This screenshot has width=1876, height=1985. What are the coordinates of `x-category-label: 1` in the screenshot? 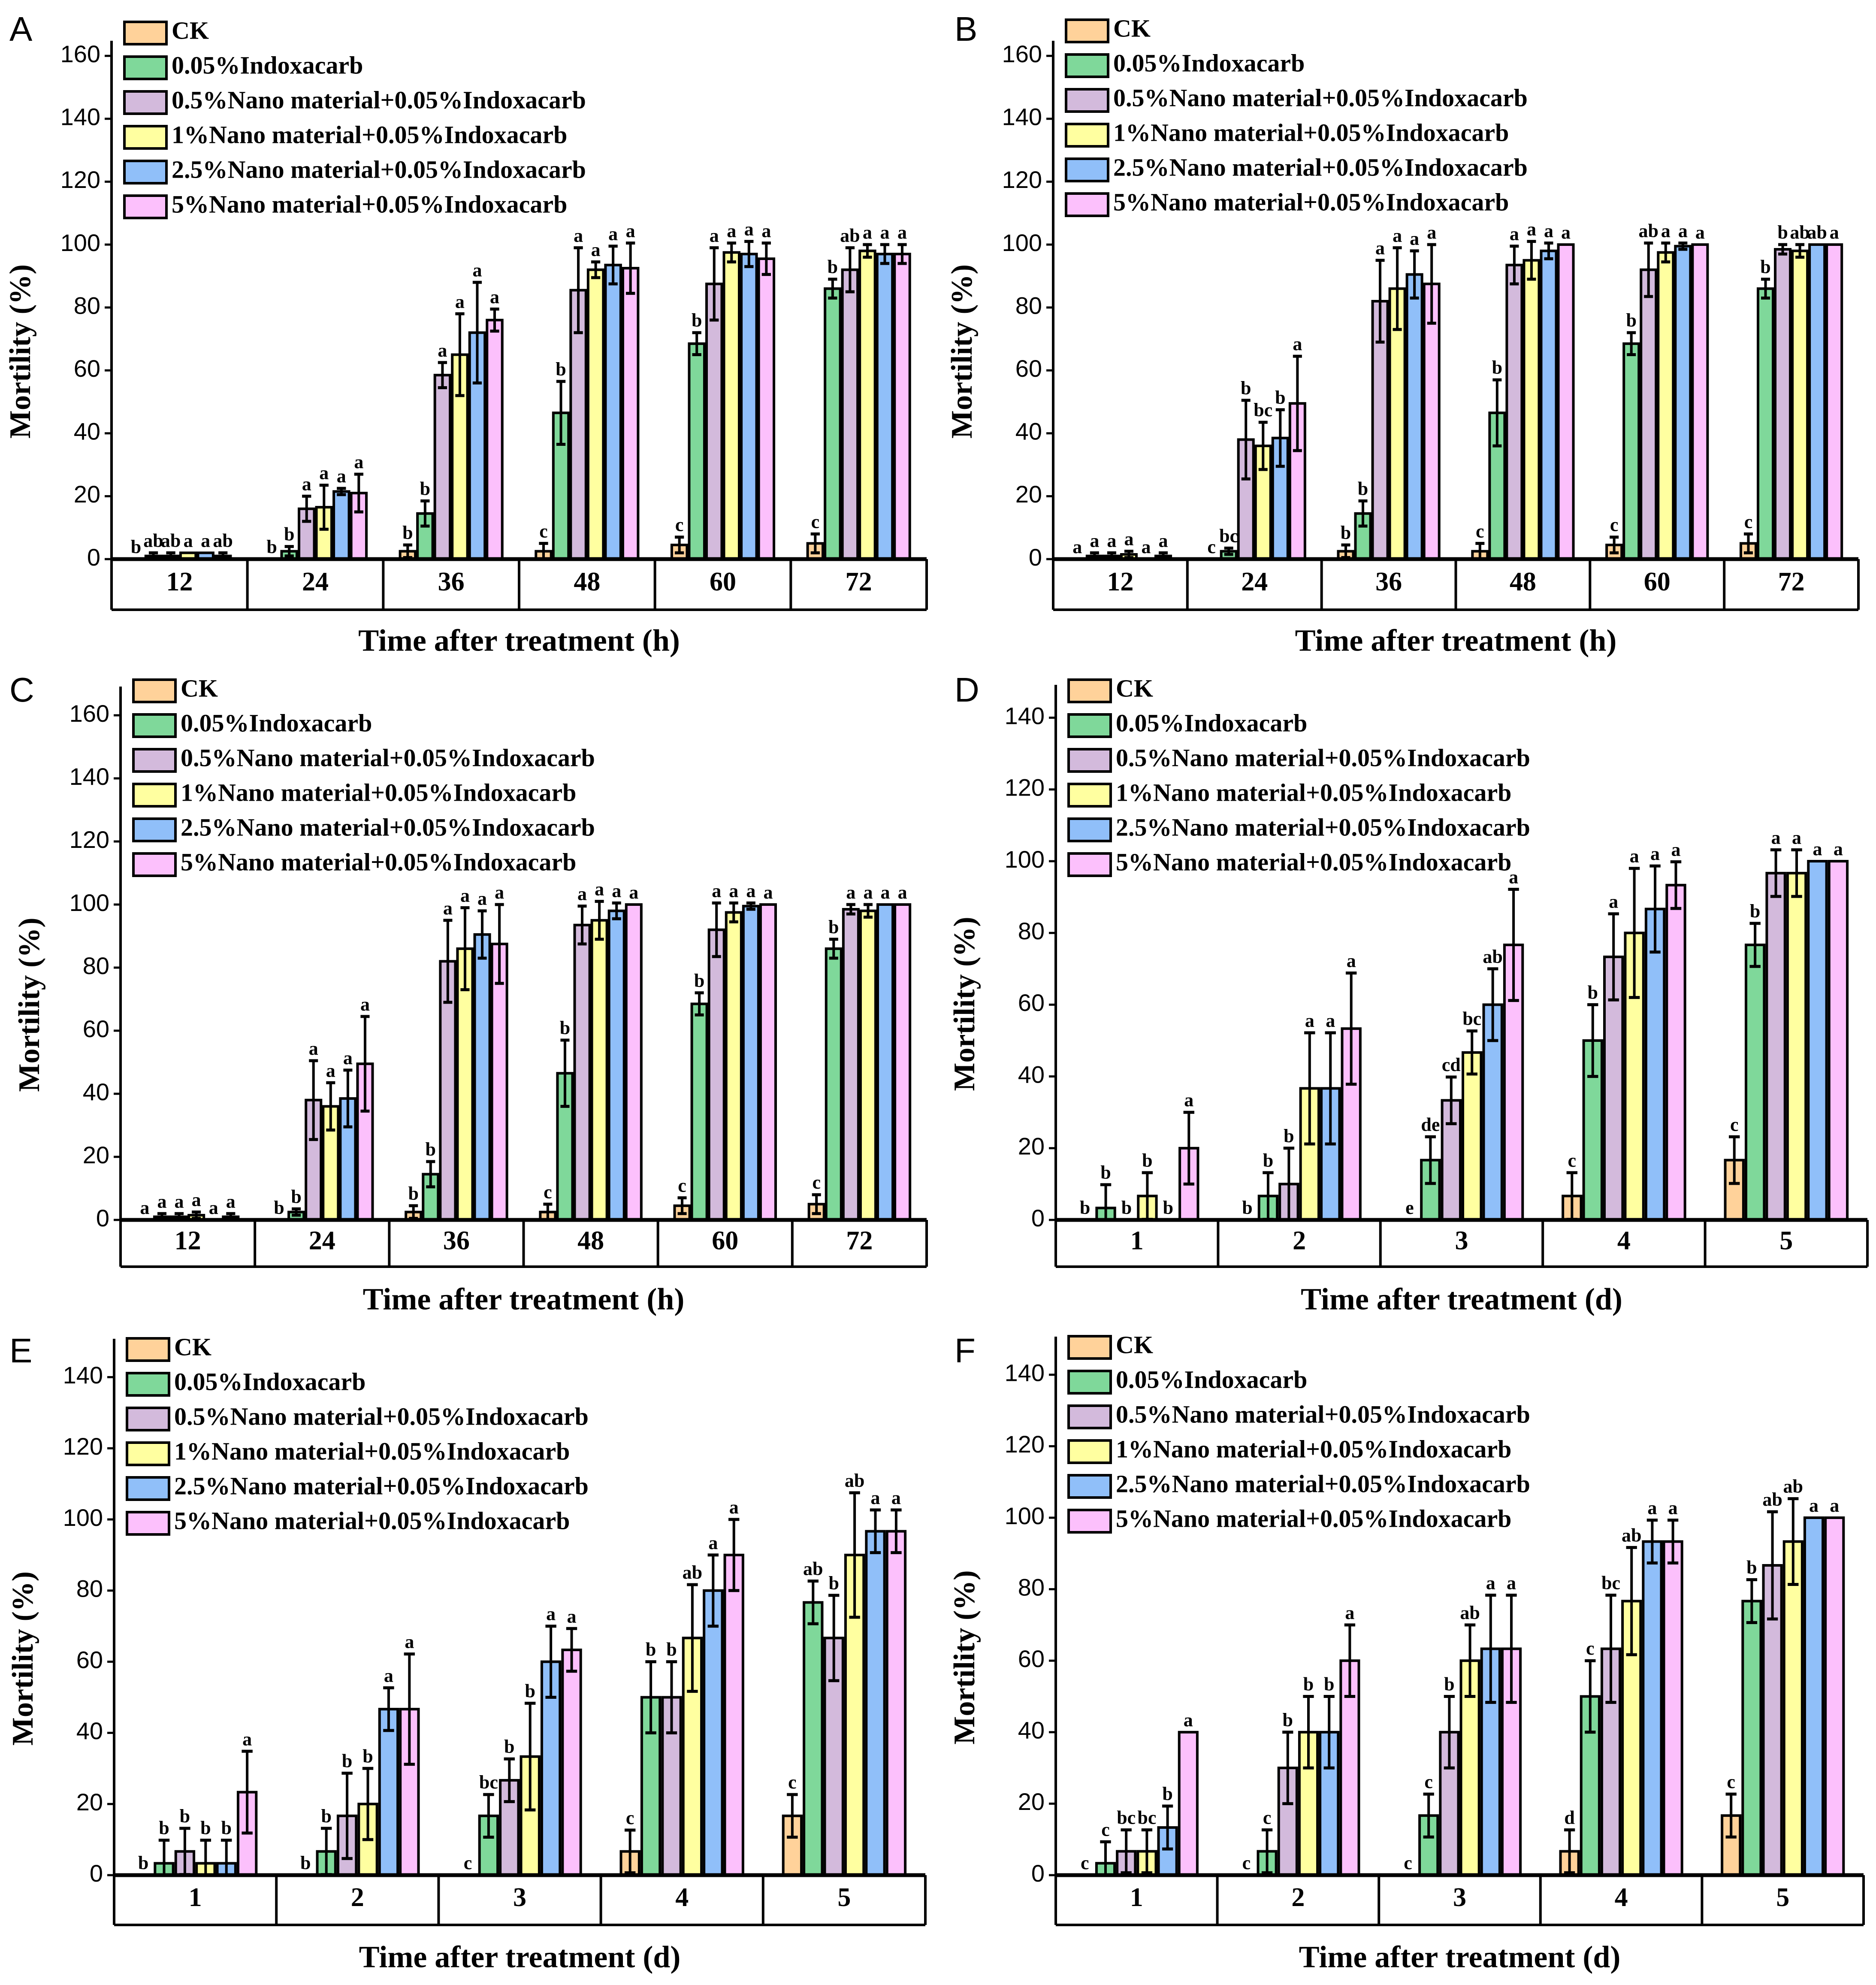 It's located at (1136, 1897).